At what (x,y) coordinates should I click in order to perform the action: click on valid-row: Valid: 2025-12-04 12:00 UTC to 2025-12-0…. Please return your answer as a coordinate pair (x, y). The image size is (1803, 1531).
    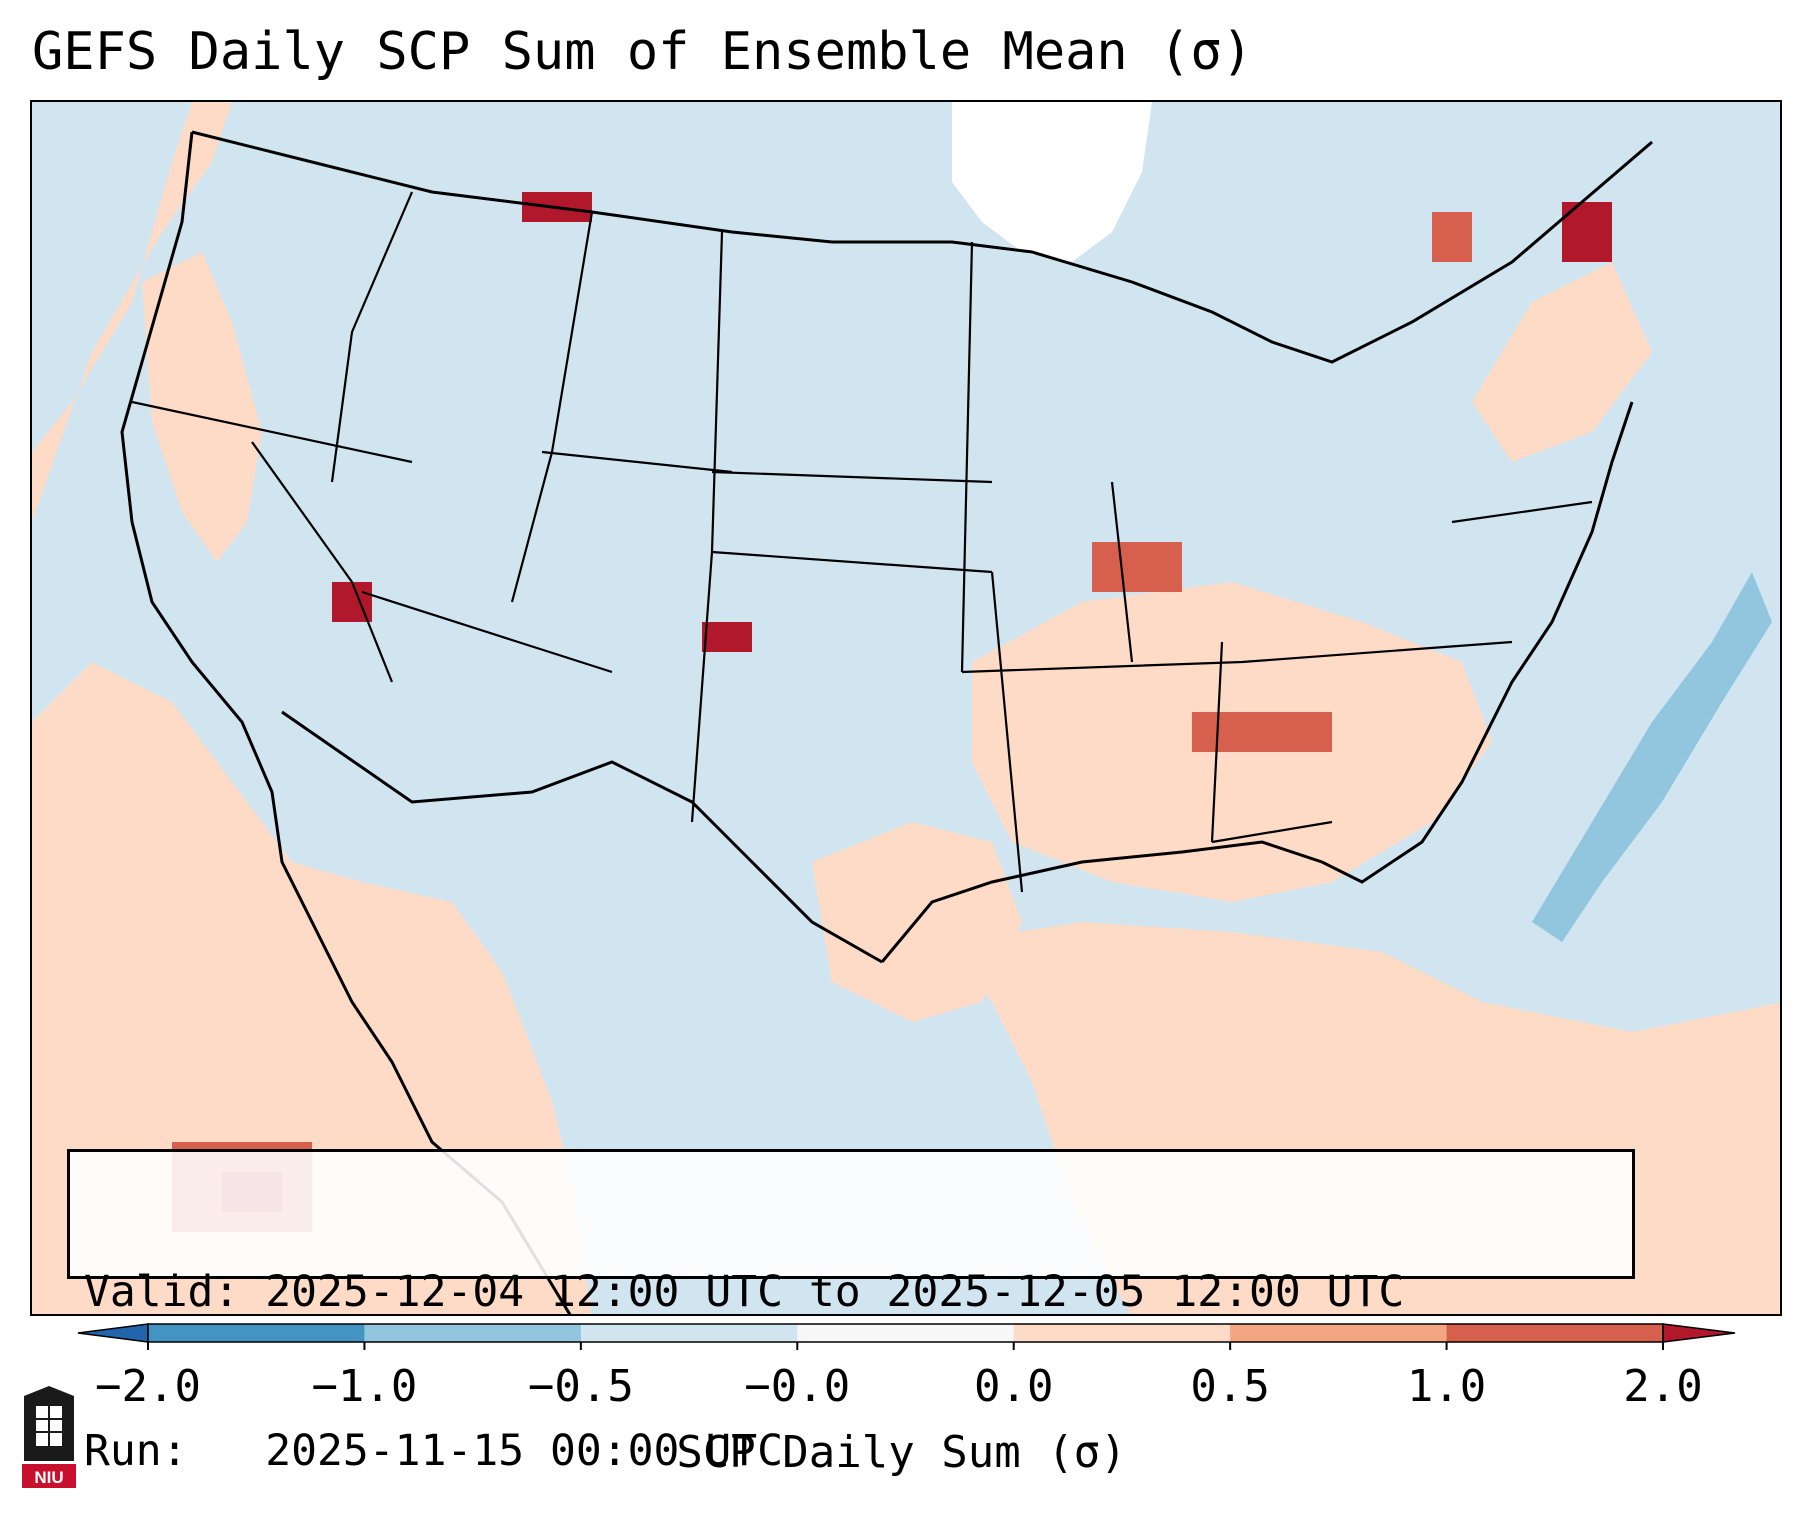
    Looking at the image, I should click on (851, 1292).